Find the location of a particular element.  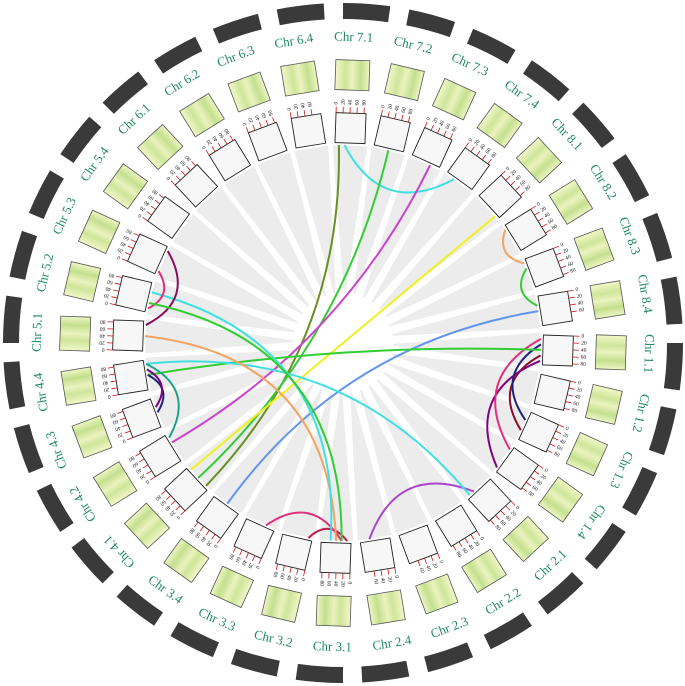

chromosome-label: Chr 7.1 is located at coordinates (353, 36).